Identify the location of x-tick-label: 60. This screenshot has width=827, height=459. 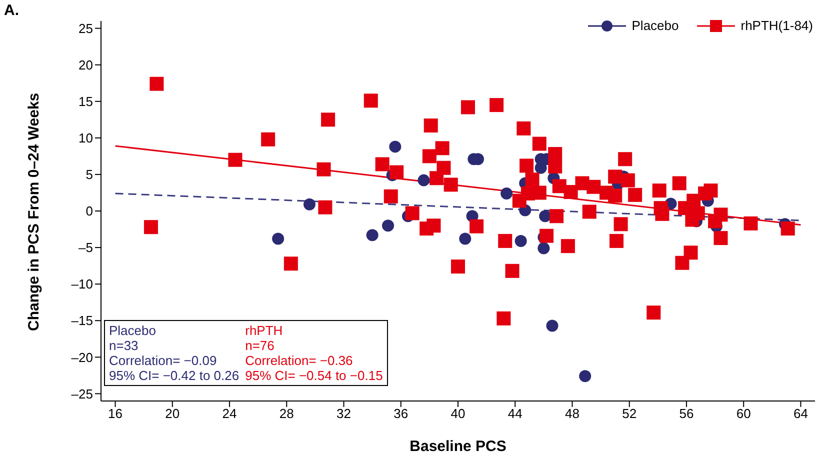
(743, 414).